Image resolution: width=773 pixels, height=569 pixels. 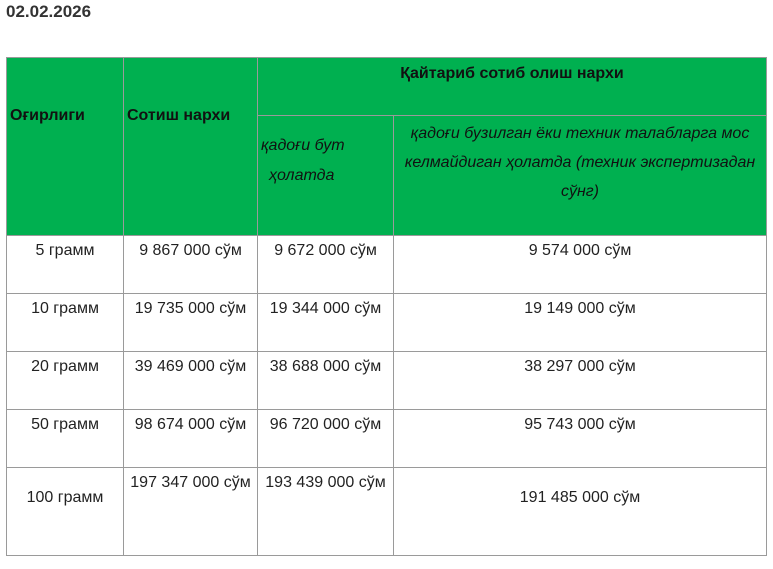 What do you see at coordinates (65, 438) in the screenshot?
I see `cell-weight: 50 грамм` at bounding box center [65, 438].